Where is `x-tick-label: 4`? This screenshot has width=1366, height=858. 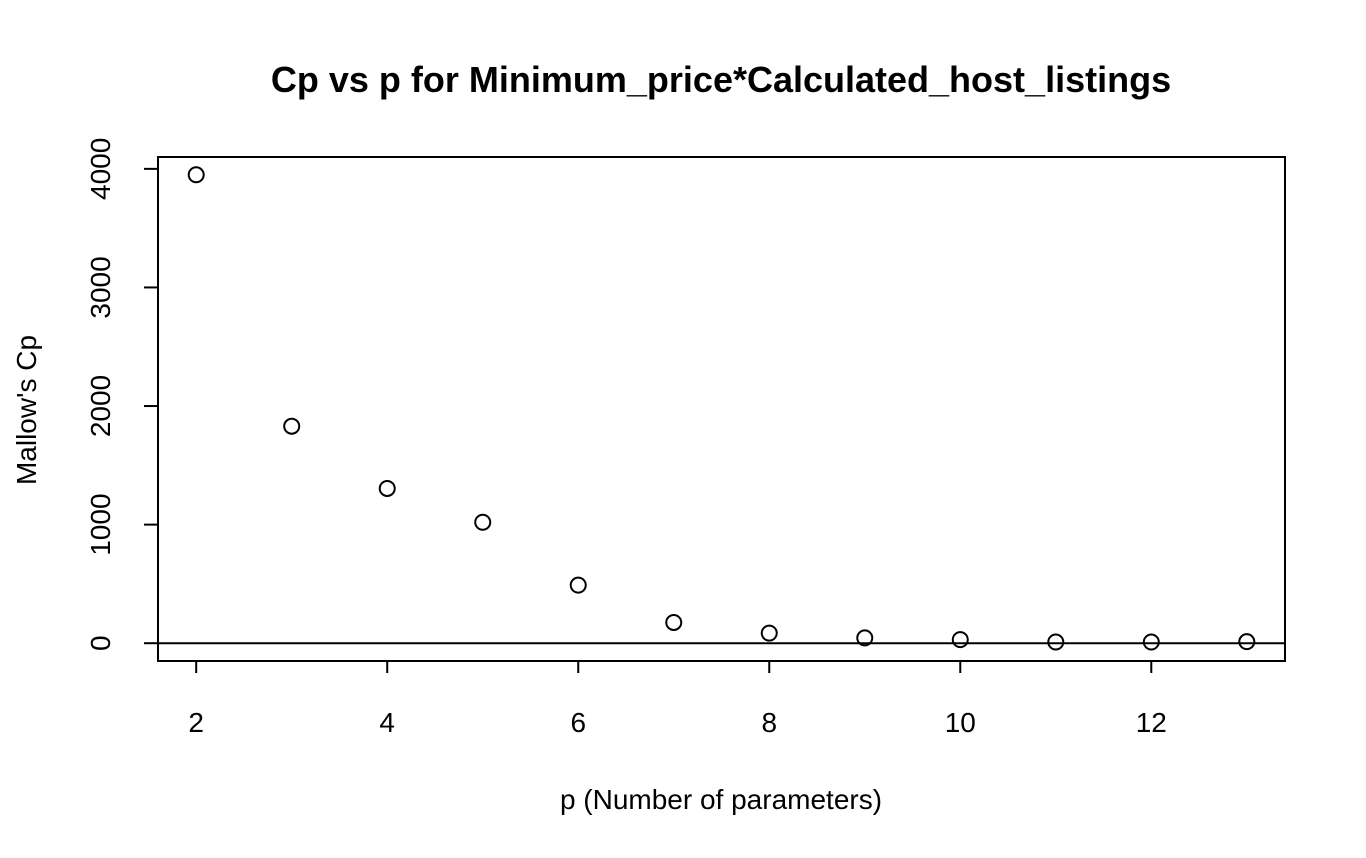 x-tick-label: 4 is located at coordinates (387, 722).